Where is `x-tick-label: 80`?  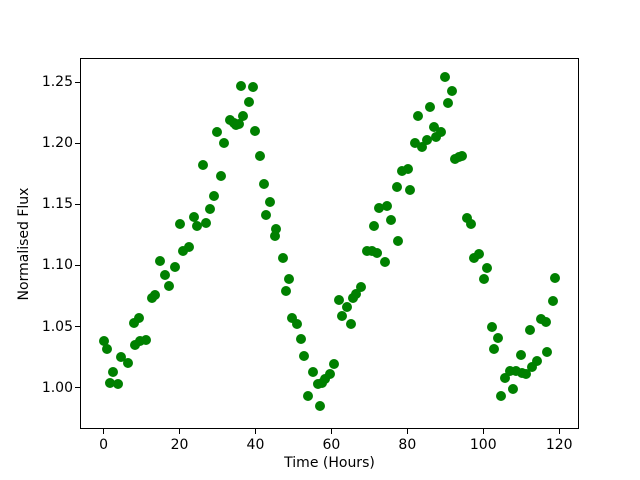
x-tick-label: 80 is located at coordinates (407, 445).